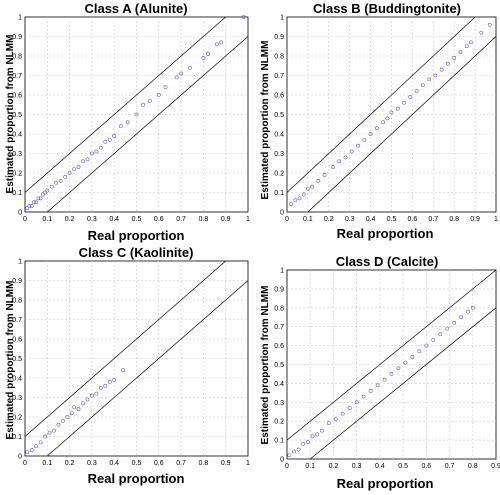 The height and width of the screenshot is (495, 500). Describe the element at coordinates (385, 483) in the screenshot. I see `x-axis-label: Real proportion` at that location.